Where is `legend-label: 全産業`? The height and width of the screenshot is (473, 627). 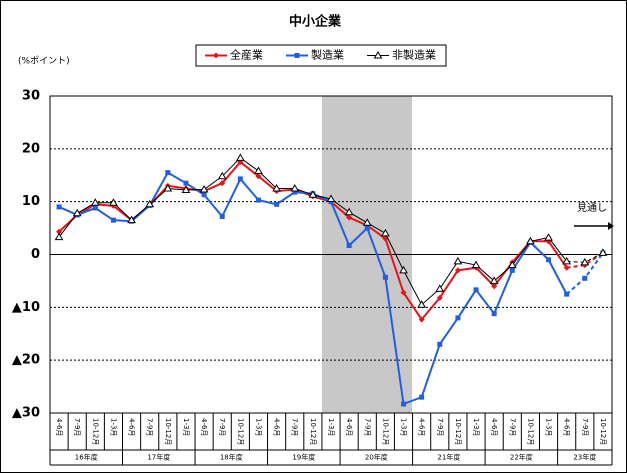 legend-label: 全産業 is located at coordinates (246, 55).